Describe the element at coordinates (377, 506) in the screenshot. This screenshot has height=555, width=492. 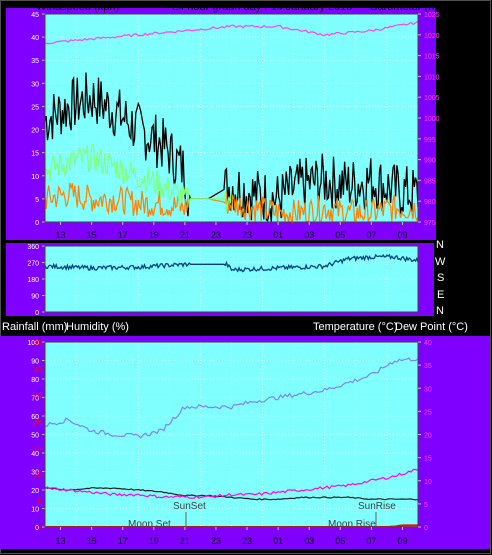
I see `sunrise-label: SunRise` at that location.